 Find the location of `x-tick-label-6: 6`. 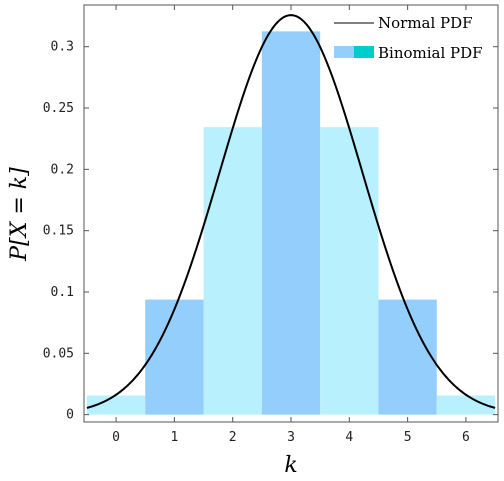

x-tick-label-6: 6 is located at coordinates (466, 437).